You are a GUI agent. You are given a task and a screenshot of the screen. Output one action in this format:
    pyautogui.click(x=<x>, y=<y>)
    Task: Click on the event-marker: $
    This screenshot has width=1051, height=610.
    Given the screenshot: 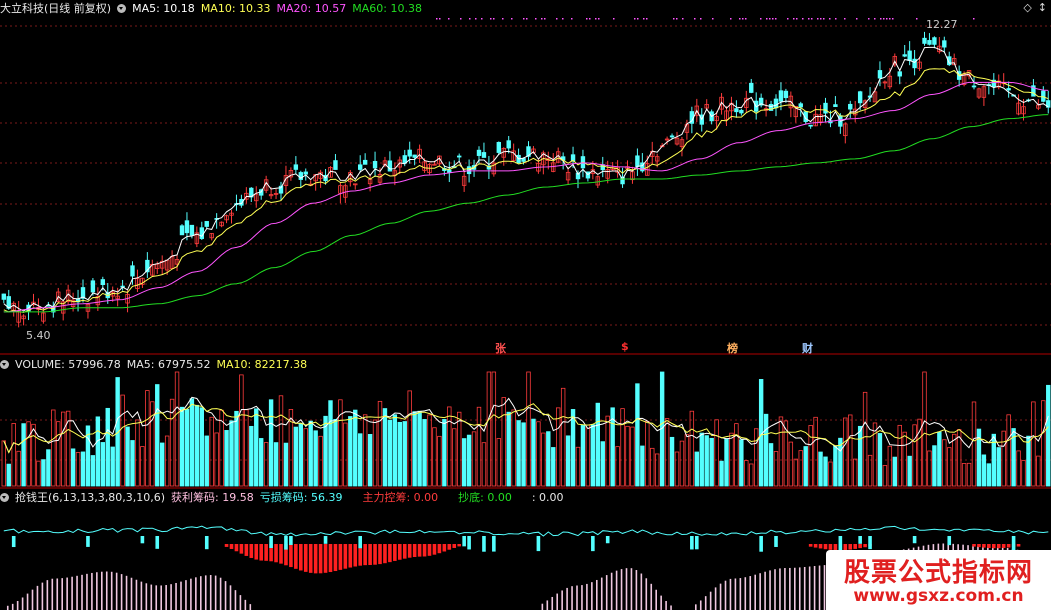 What is the action you would take?
    pyautogui.click(x=625, y=346)
    